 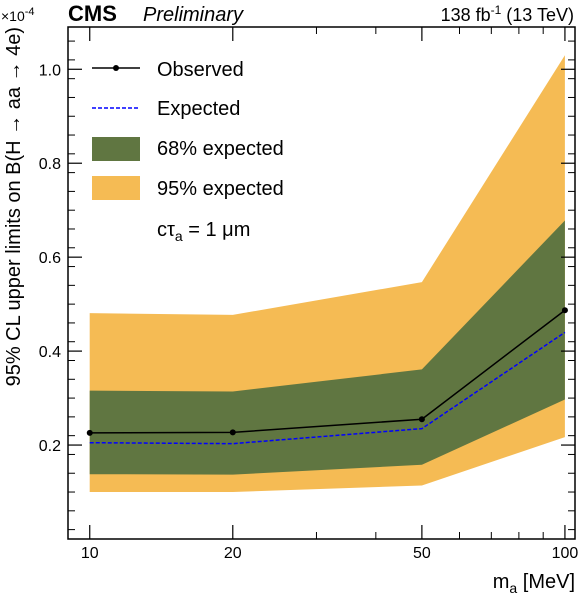 What do you see at coordinates (50, 446) in the screenshot?
I see `y-tick-label: 0.2` at bounding box center [50, 446].